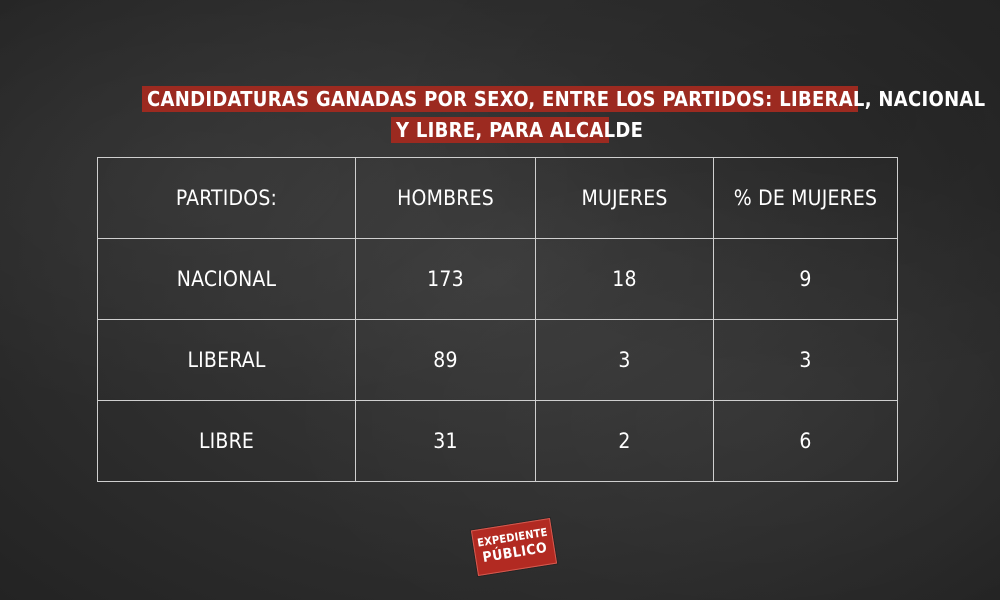 The image size is (1000, 600). I want to click on cell-mujeres: 3, so click(624, 360).